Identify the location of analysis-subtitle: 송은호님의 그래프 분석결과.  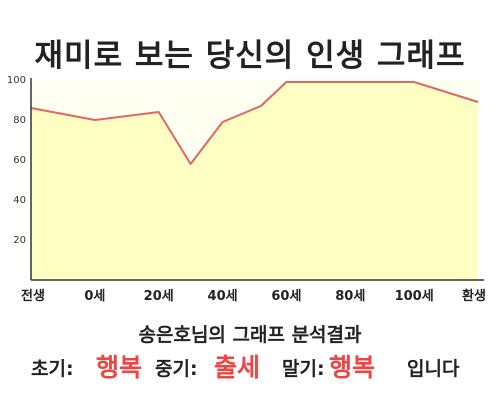
(250, 335).